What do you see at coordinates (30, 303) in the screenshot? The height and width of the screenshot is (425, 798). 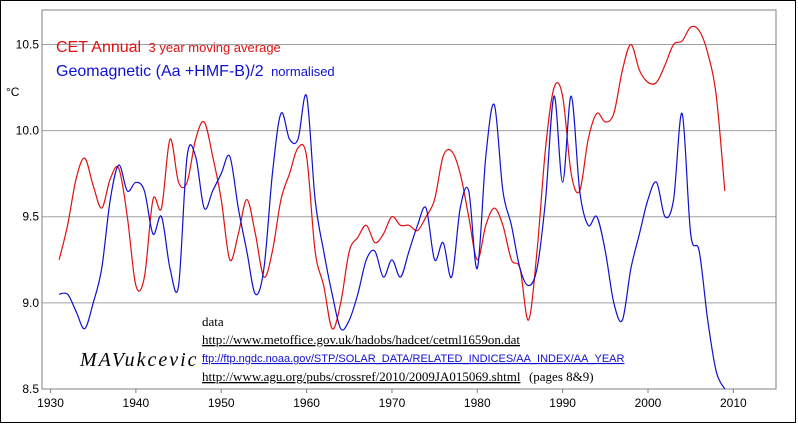 I see `y-tick-label: 9.0` at bounding box center [30, 303].